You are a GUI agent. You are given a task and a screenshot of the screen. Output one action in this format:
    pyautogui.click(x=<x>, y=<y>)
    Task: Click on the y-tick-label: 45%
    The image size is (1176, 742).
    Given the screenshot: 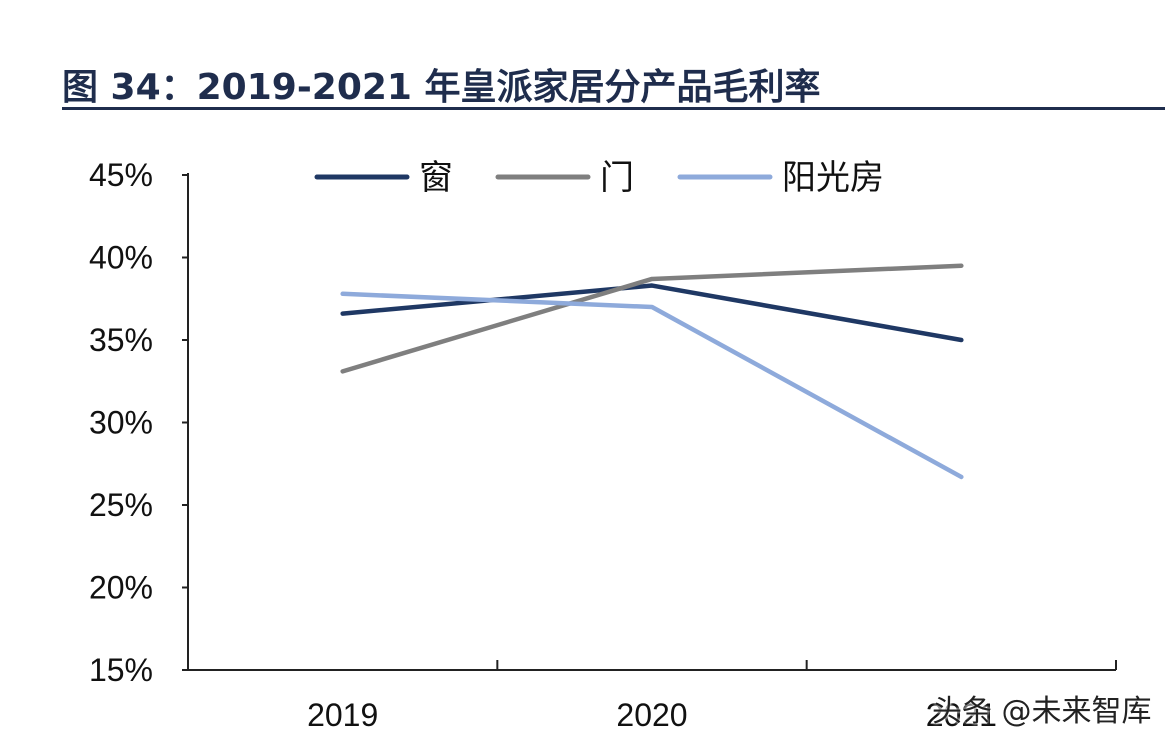 What is the action you would take?
    pyautogui.click(x=121, y=175)
    